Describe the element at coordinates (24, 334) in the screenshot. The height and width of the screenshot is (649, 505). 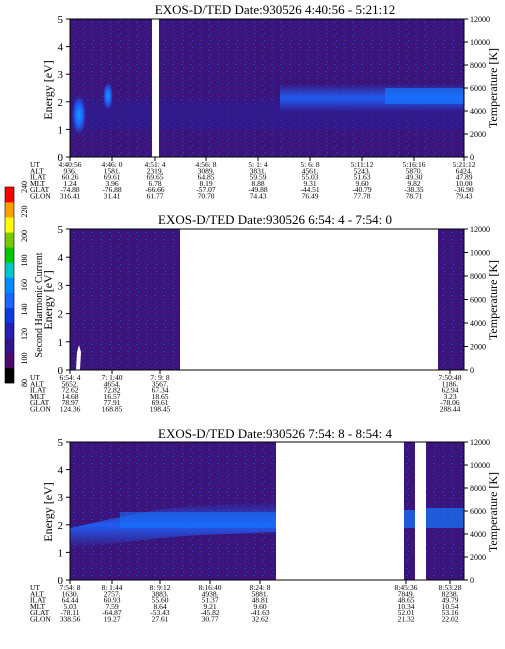
I see `colorbar-tick-label: 120` at that location.